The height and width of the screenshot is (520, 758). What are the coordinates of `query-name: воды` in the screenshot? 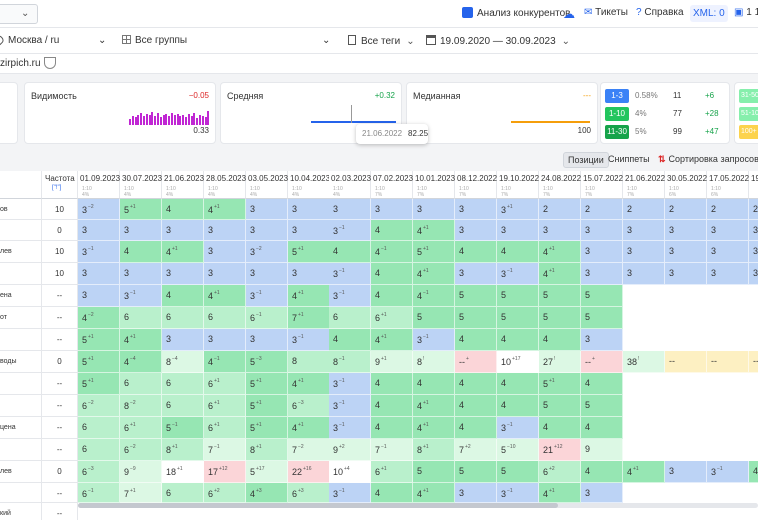 It's located at (21, 362).